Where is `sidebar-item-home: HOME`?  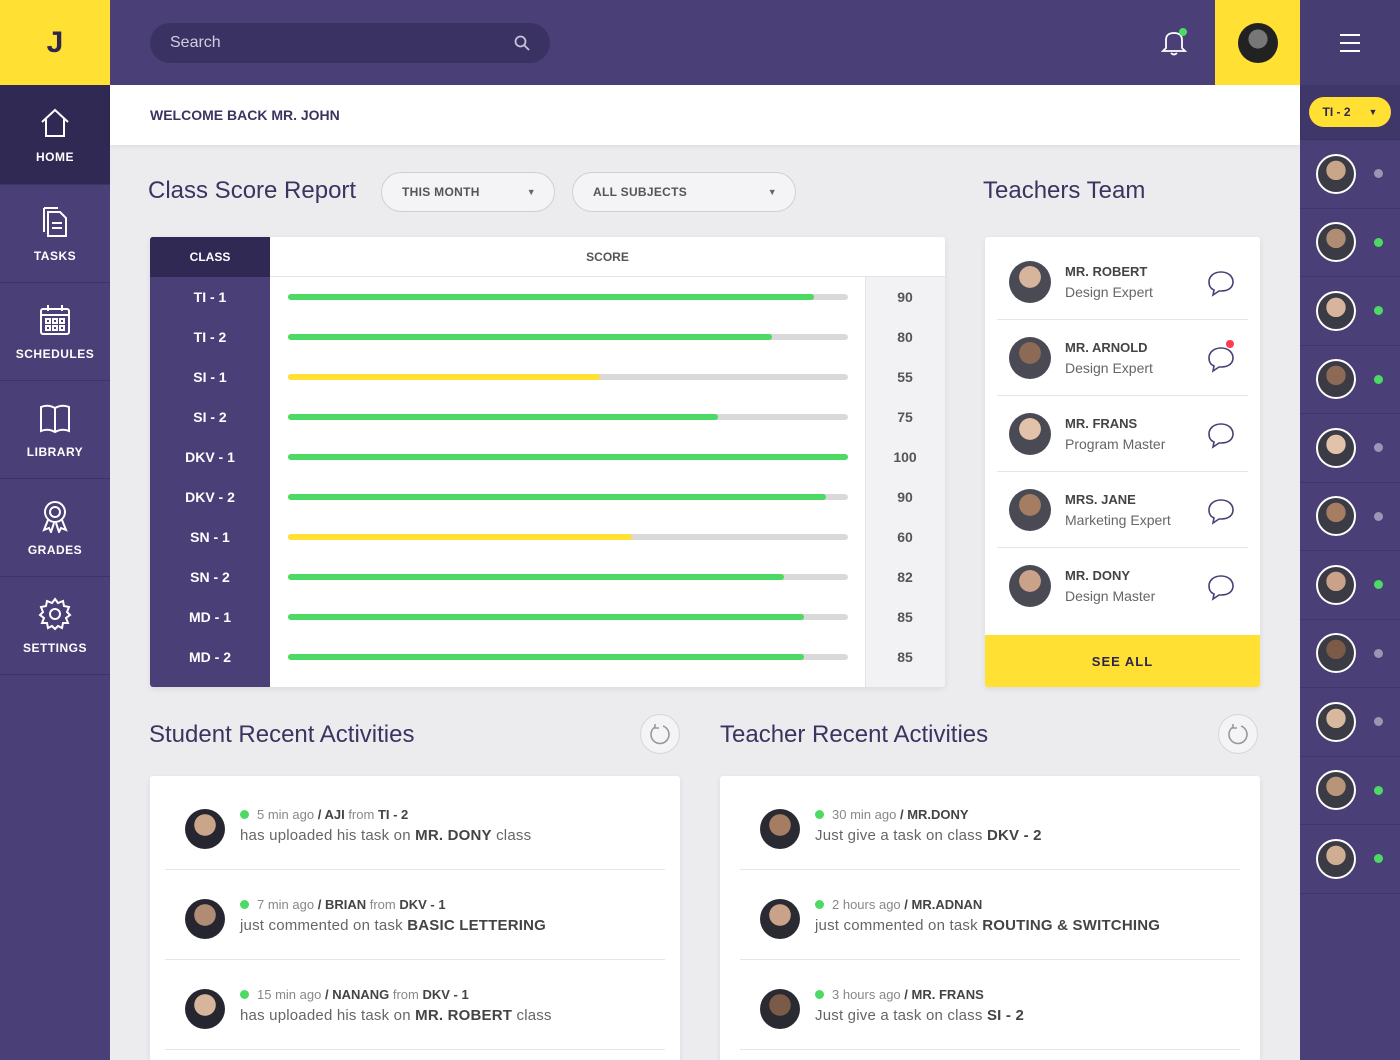 sidebar-item-home: HOME is located at coordinates (55, 135).